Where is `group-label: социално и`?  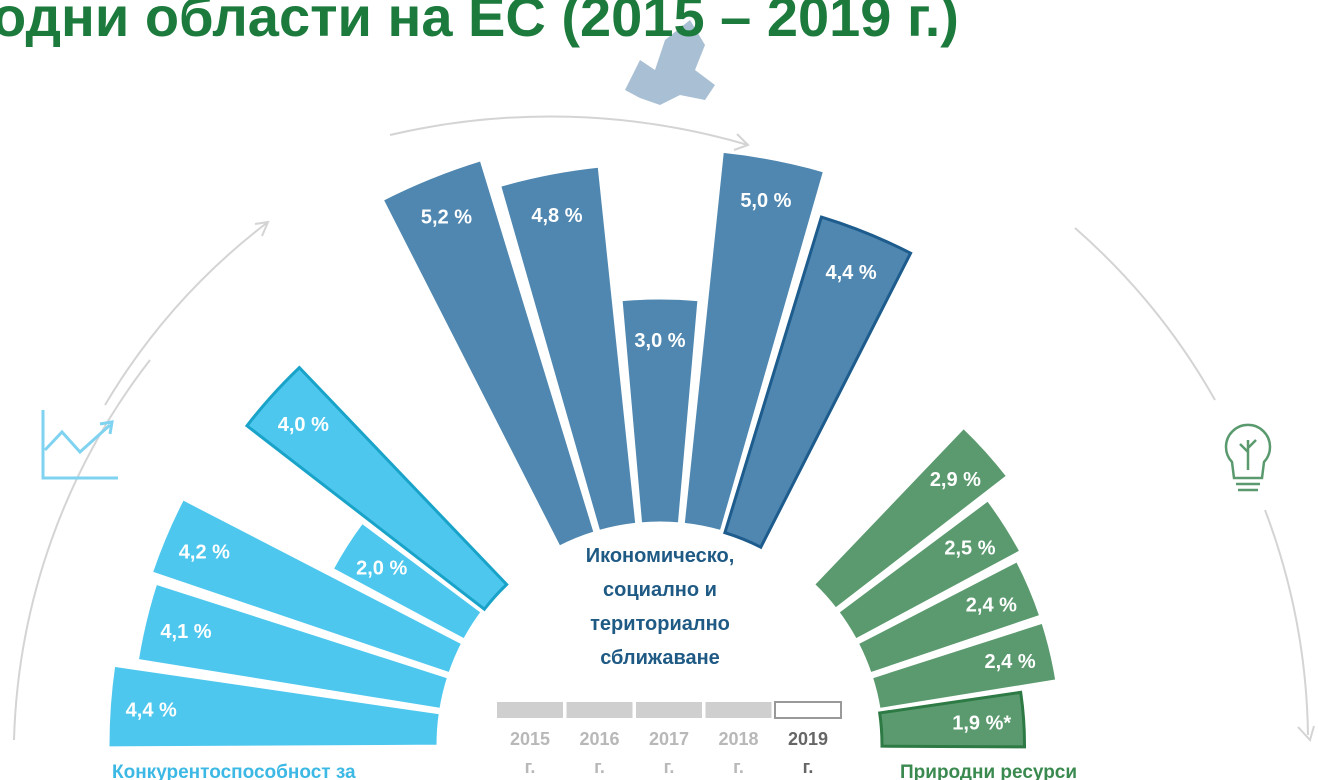
group-label: социално и is located at coordinates (660, 590).